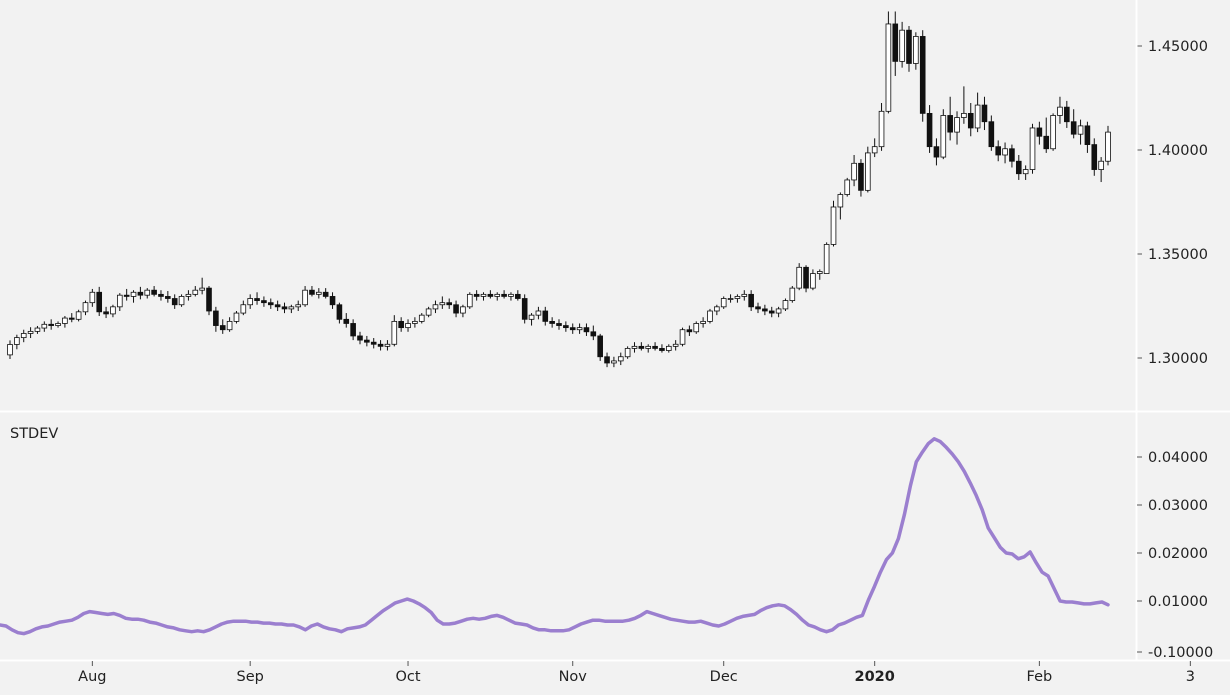 Image resolution: width=1230 pixels, height=695 pixels. What do you see at coordinates (1178, 359) in the screenshot?
I see `price-y-tick-label: 1.30000` at bounding box center [1178, 359].